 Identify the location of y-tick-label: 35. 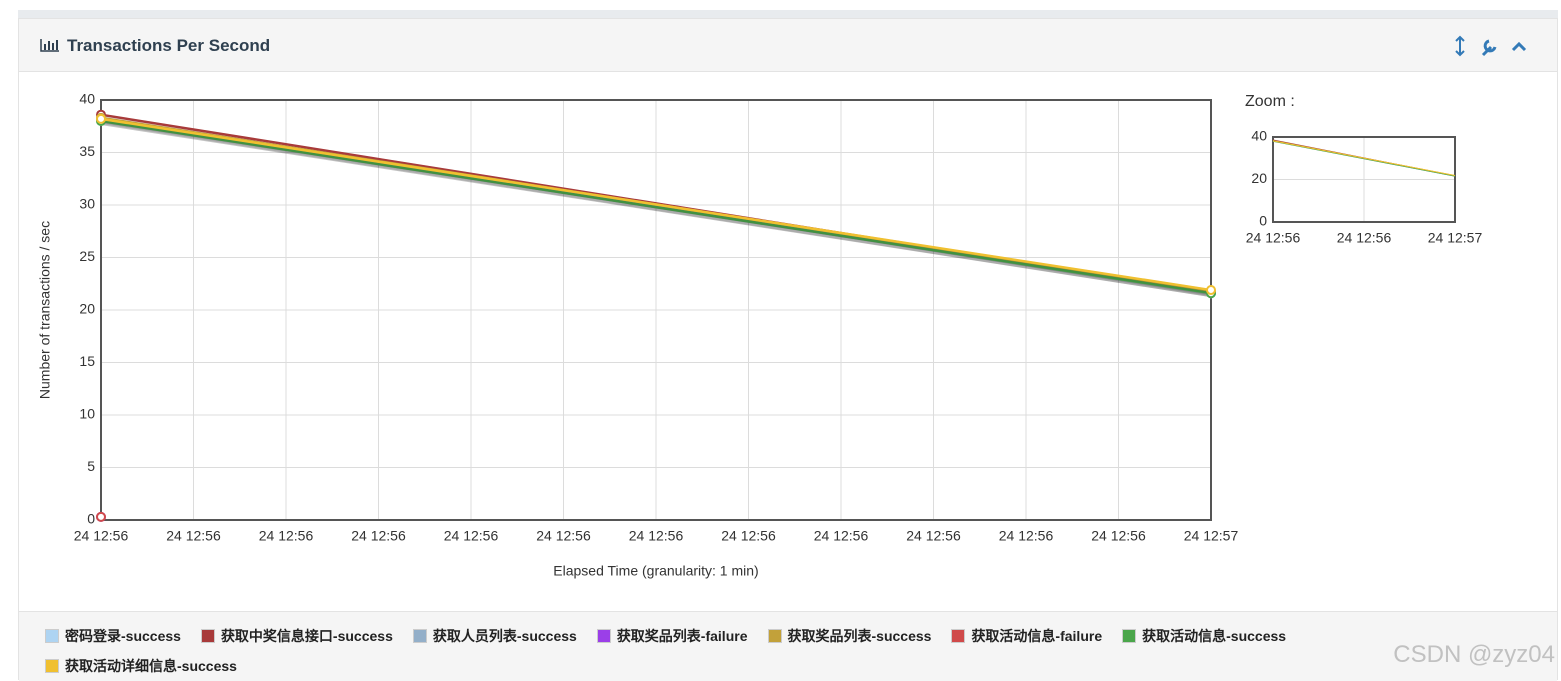
(87, 151).